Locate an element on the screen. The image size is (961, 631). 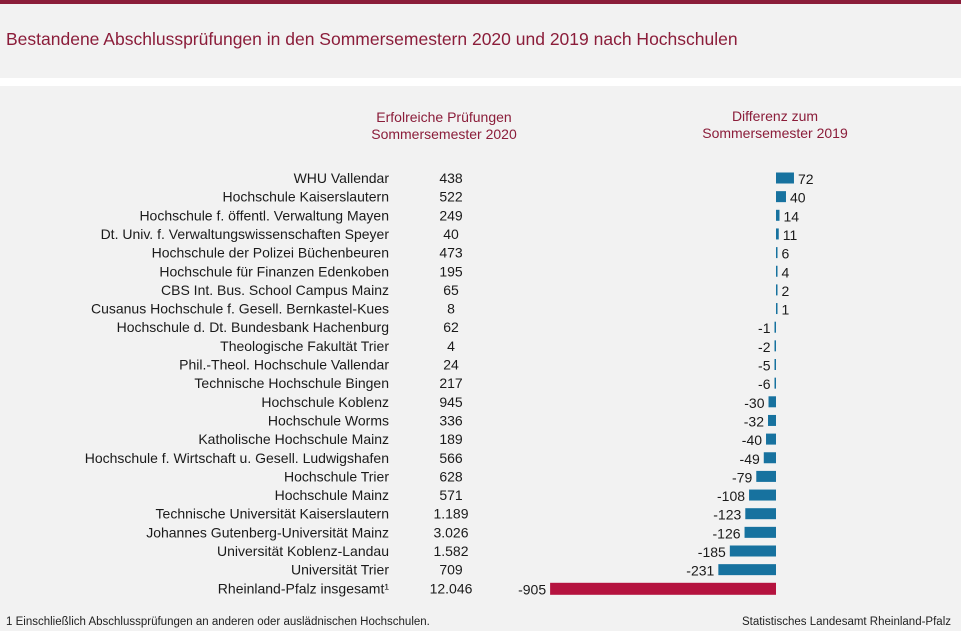
difference-data-label: -40 is located at coordinates (752, 440).